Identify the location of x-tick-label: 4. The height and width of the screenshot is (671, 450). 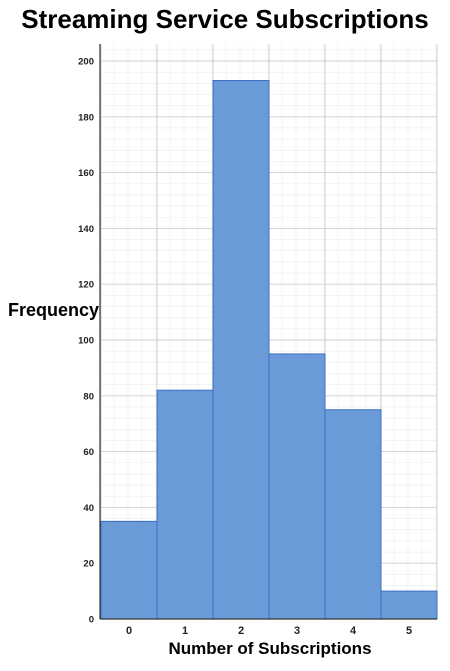
(353, 631).